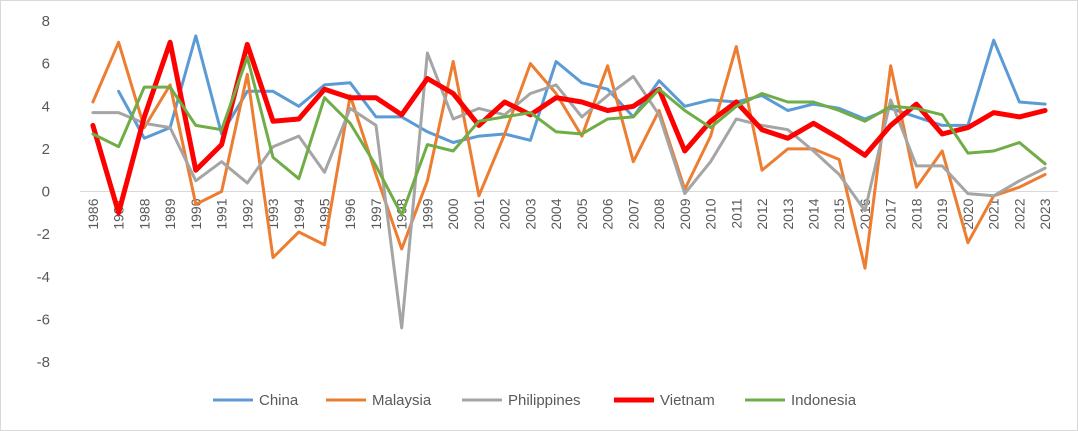  I want to click on legend-label-indonesia: Indonesia, so click(824, 400).